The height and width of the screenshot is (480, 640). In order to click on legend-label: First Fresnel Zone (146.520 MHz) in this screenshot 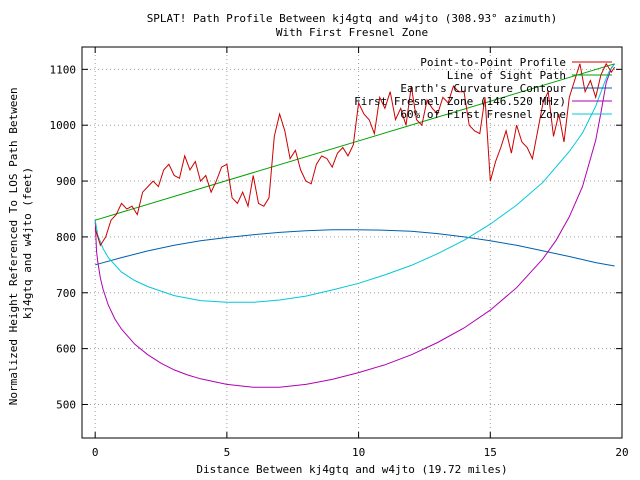, I will do `click(460, 101)`.